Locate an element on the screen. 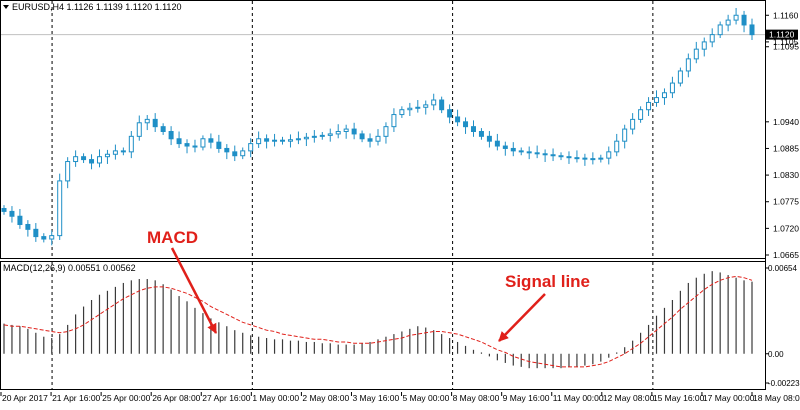 This screenshot has width=800, height=410. time-tick-label: 27 Apr 16:00 is located at coordinates (226, 398).